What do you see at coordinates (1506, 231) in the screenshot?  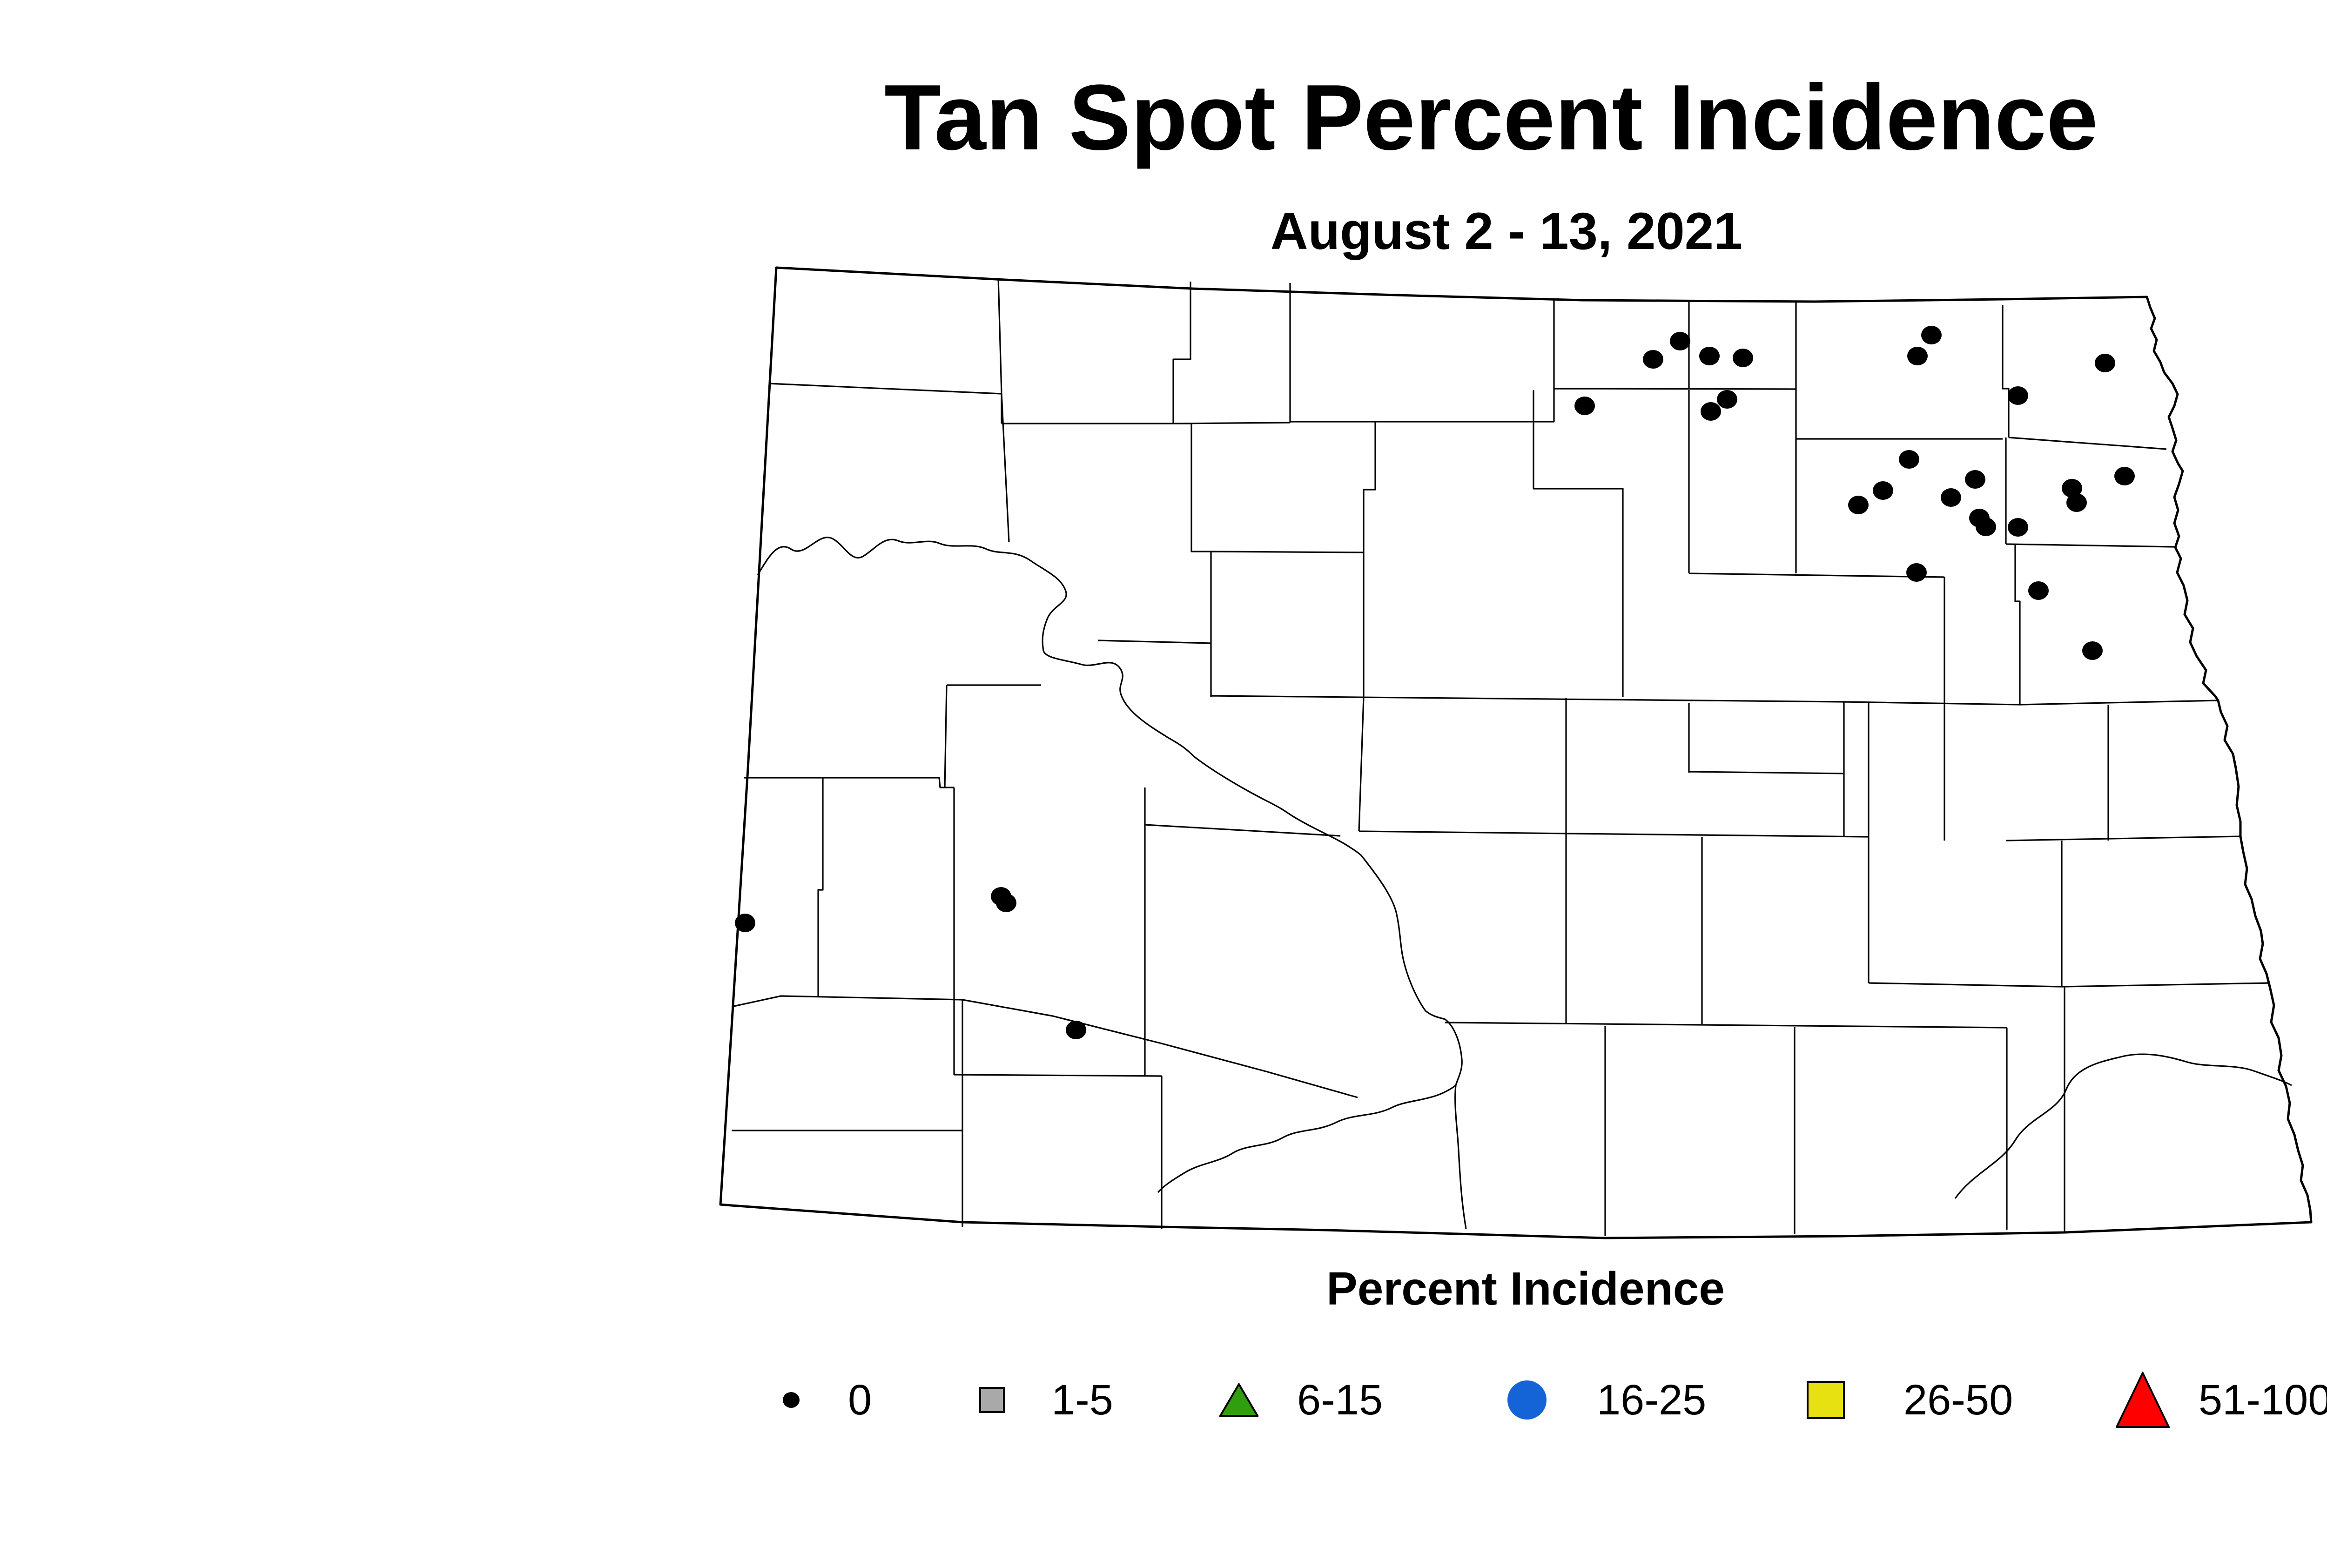 I see `page-subtitle: August 2 - 13, 2021` at bounding box center [1506, 231].